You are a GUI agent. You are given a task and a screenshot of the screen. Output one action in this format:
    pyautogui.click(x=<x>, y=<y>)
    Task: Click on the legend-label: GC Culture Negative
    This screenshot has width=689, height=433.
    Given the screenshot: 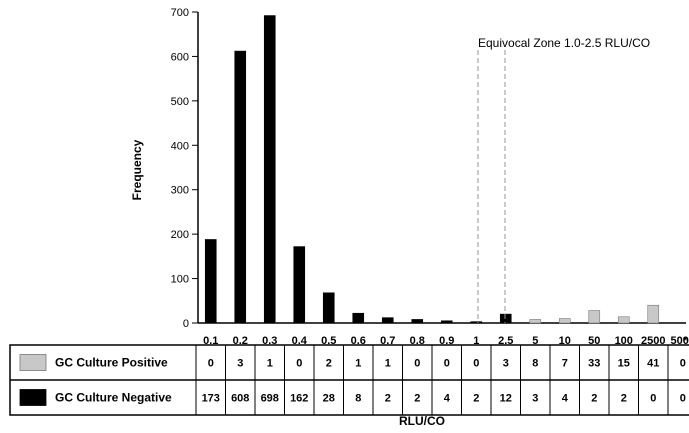 What is the action you would take?
    pyautogui.click(x=113, y=398)
    